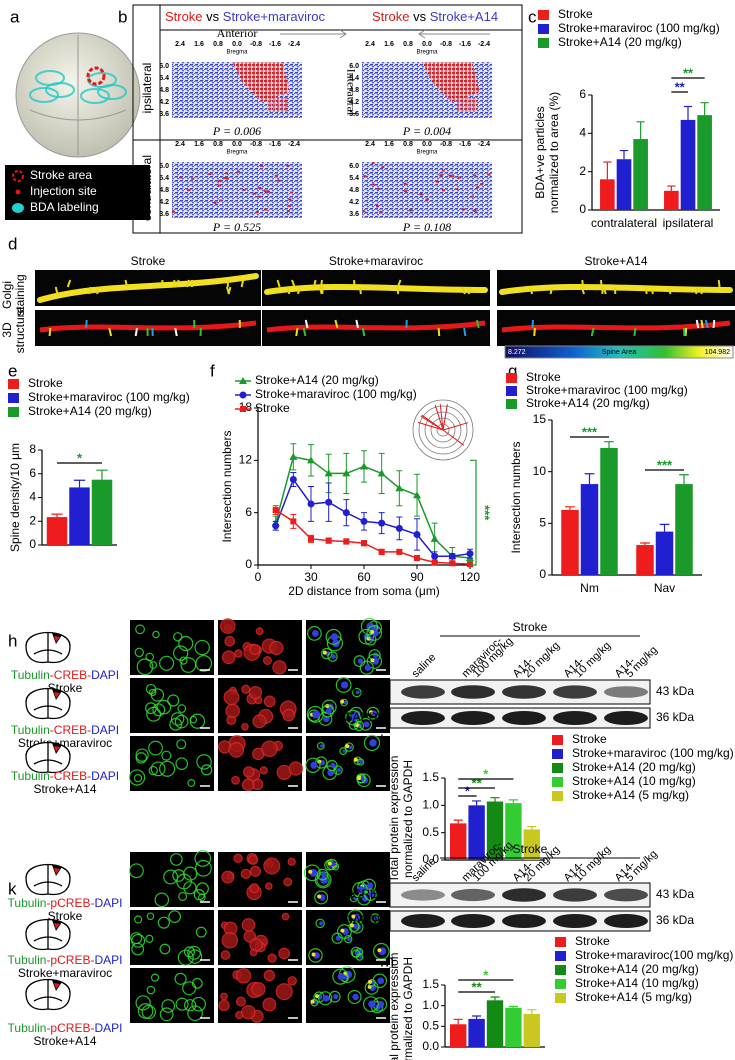  What do you see at coordinates (327, 119) in the screenshot?
I see `panel-b-frame` at bounding box center [327, 119].